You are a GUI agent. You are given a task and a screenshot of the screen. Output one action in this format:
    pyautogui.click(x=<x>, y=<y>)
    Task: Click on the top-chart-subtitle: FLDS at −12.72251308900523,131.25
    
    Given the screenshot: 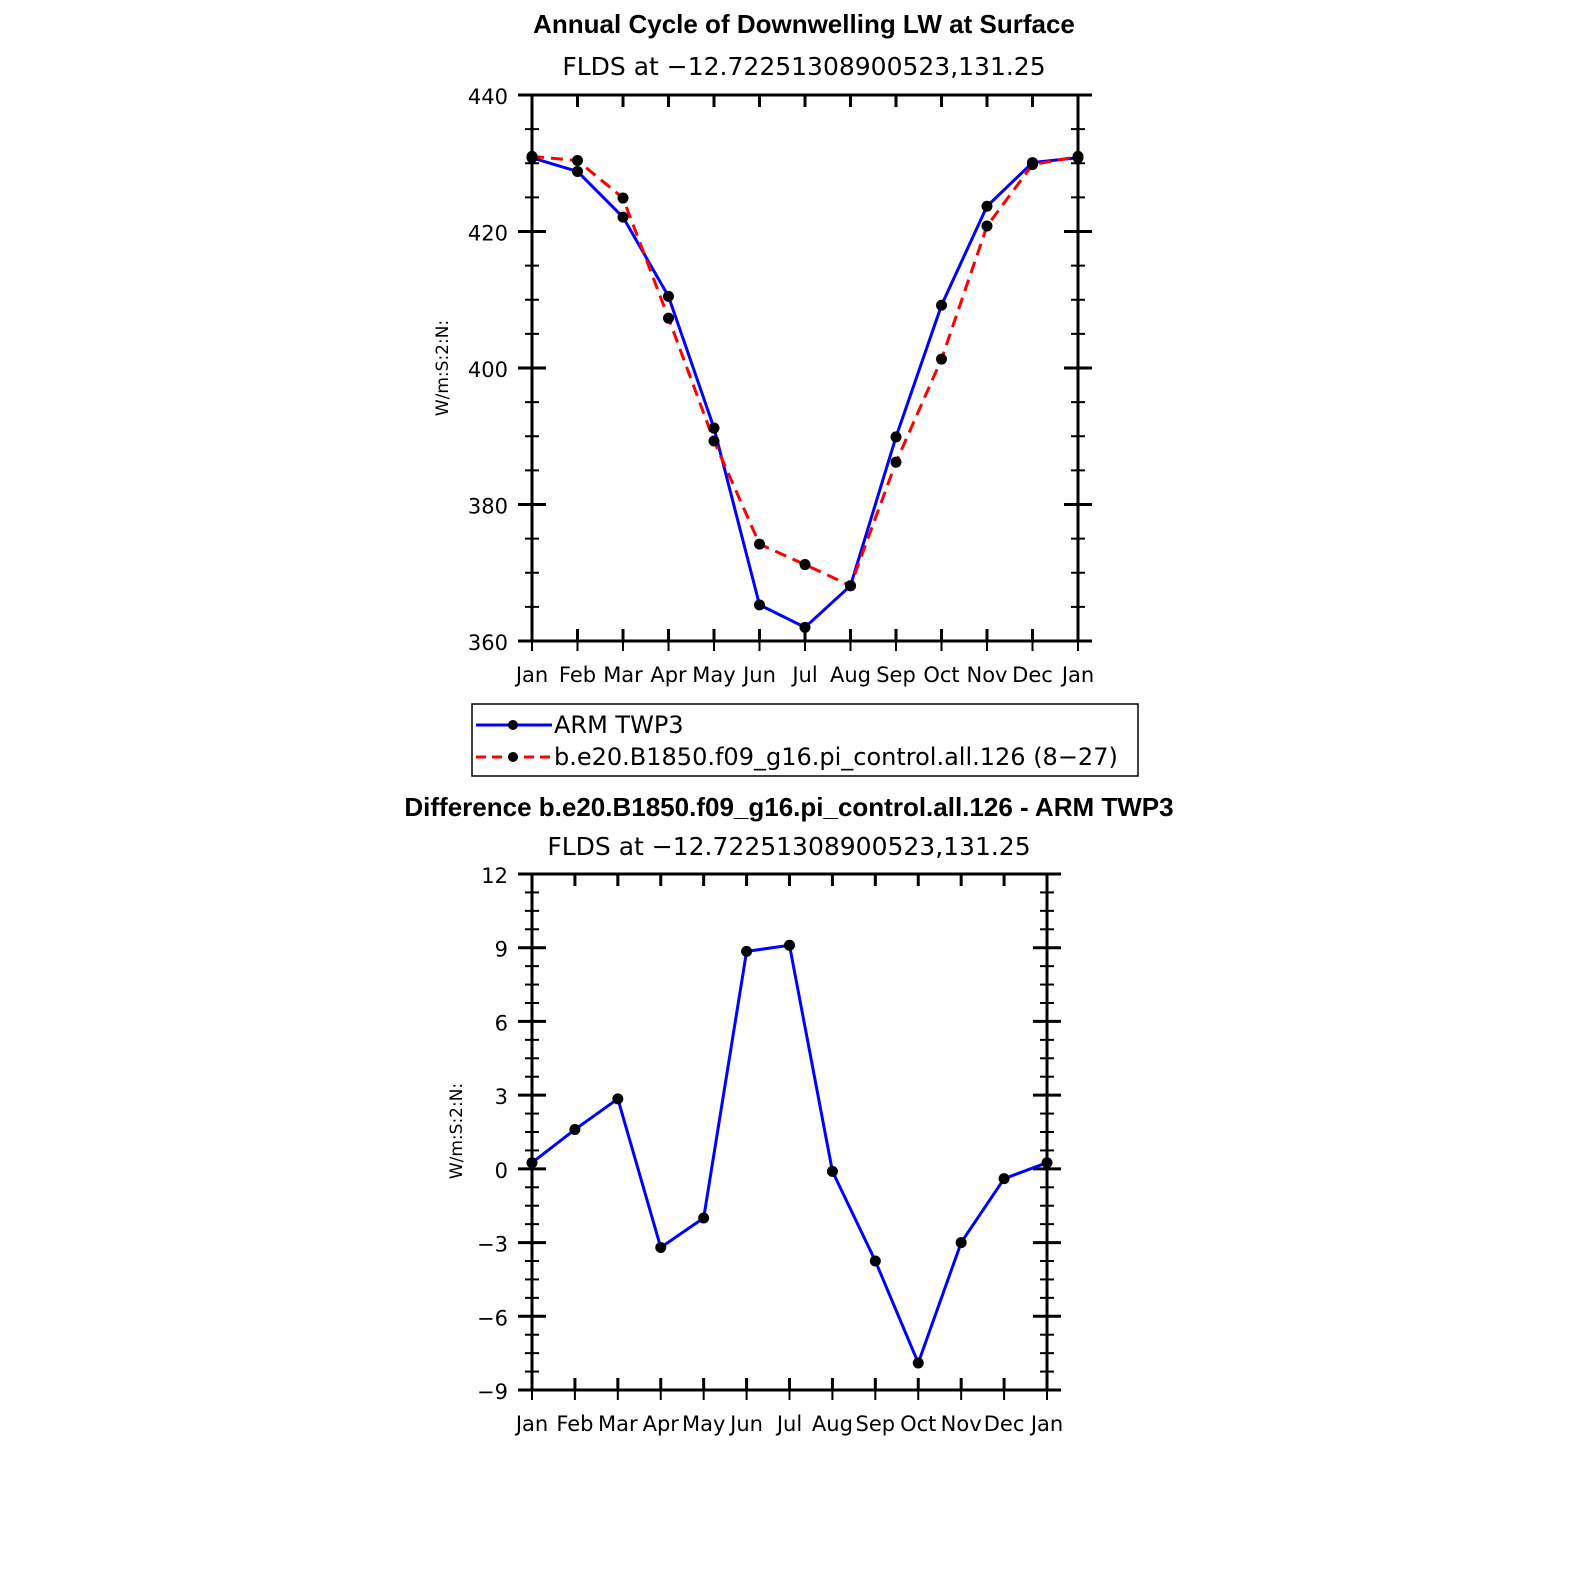 What is the action you would take?
    pyautogui.click(x=803, y=66)
    